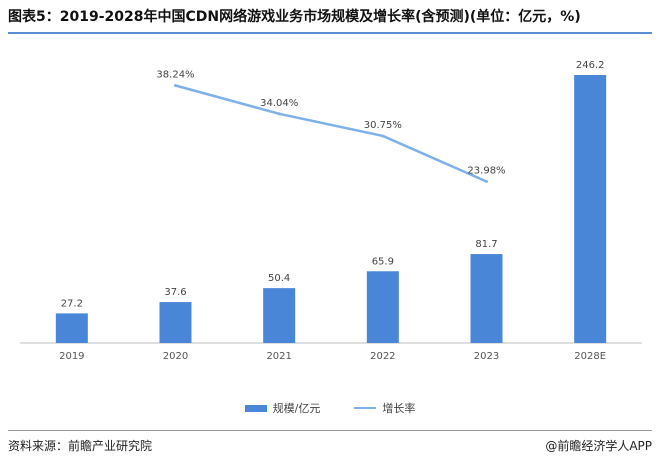 This screenshot has height=464, width=660. What do you see at coordinates (71, 356) in the screenshot?
I see `x-tick-label: 2019` at bounding box center [71, 356].